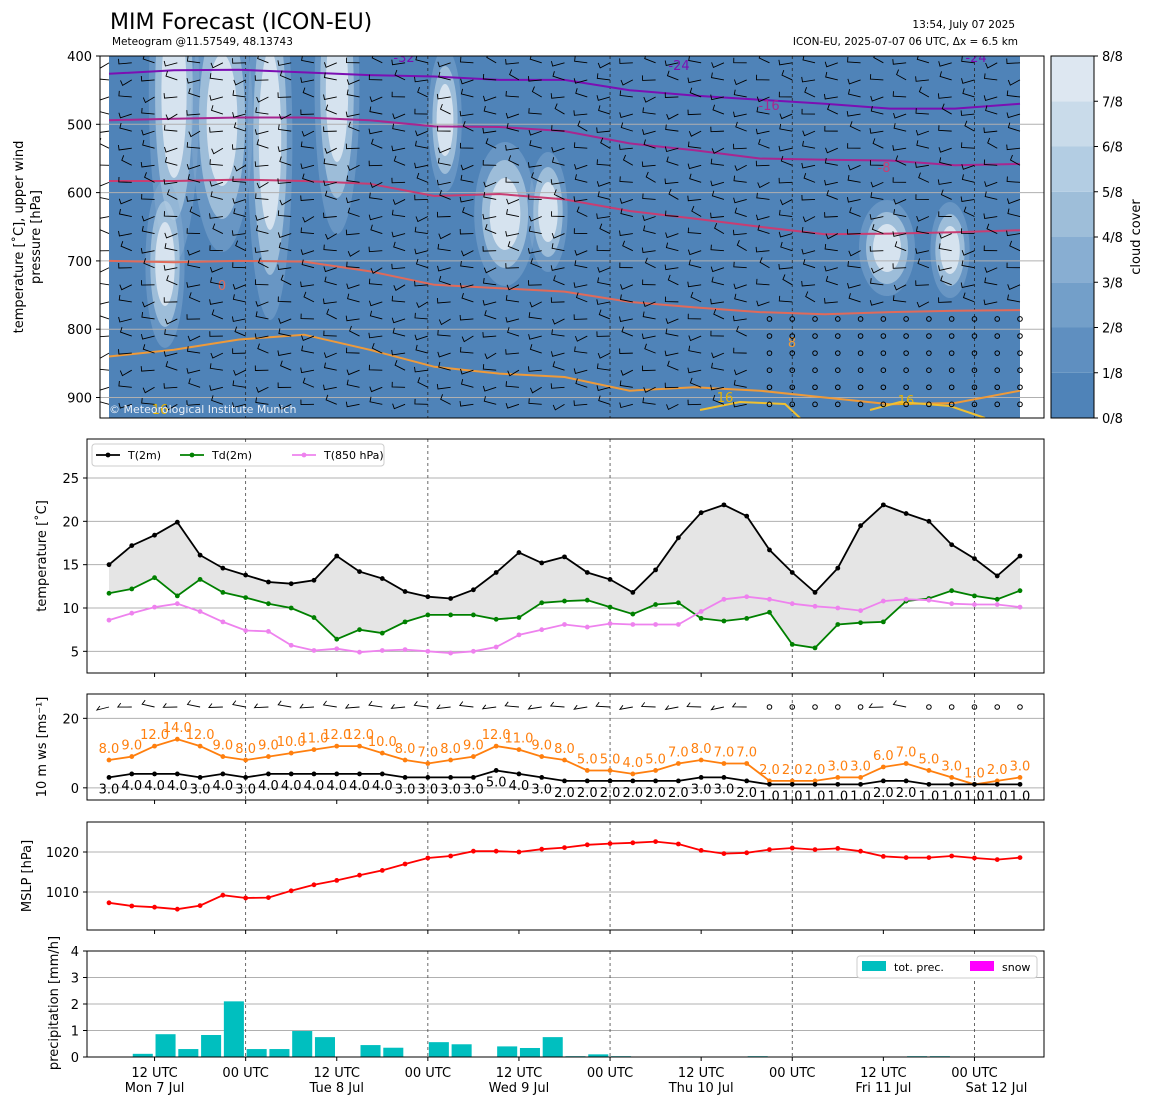 This screenshot has width=1155, height=1109. I want to click on gust-value-label: 7.0, so click(678, 753).